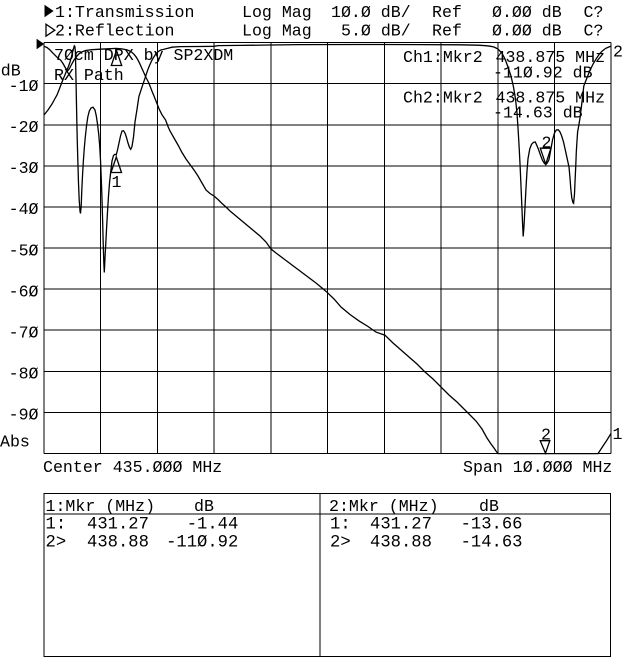 Image resolution: width=640 pixels, height=659 pixels. What do you see at coordinates (24, 332) in the screenshot?
I see `svg-text: -7Ø` at bounding box center [24, 332].